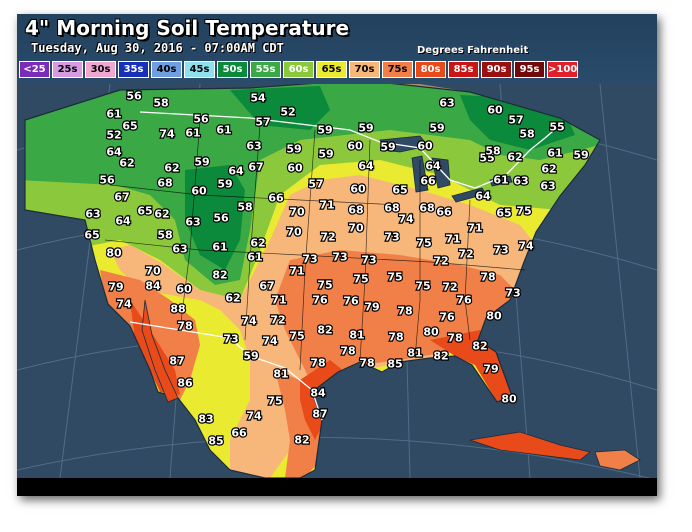 This screenshot has width=692, height=532. Describe the element at coordinates (160, 351) in the screenshot. I see `baja-peninsula` at that location.